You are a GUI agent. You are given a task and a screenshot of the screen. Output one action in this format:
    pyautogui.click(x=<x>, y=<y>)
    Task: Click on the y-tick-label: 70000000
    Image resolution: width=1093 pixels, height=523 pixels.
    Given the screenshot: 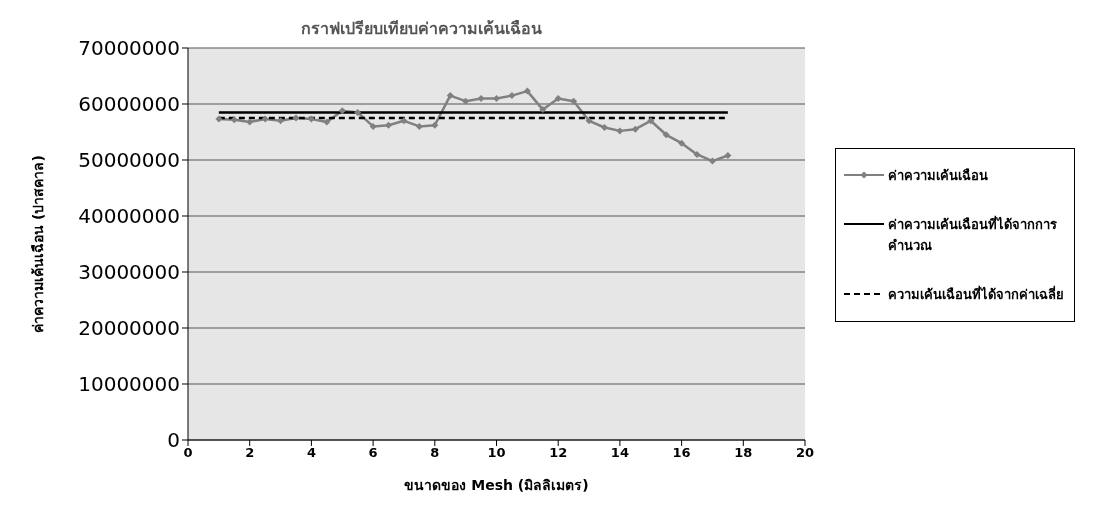 What is the action you would take?
    pyautogui.click(x=129, y=48)
    